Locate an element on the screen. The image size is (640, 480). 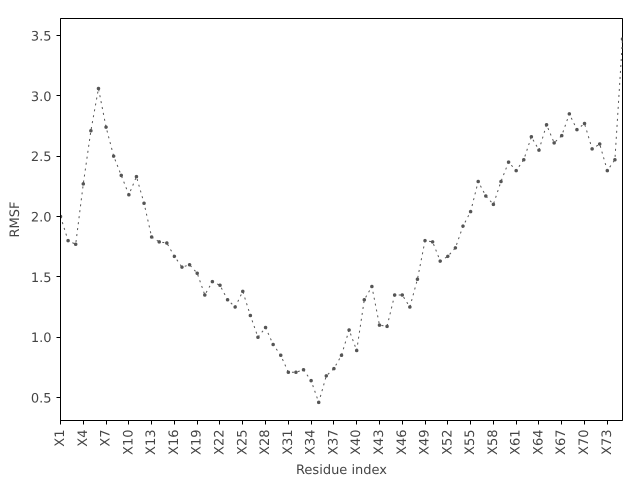
x-tick-label: X10 is located at coordinates (128, 442).